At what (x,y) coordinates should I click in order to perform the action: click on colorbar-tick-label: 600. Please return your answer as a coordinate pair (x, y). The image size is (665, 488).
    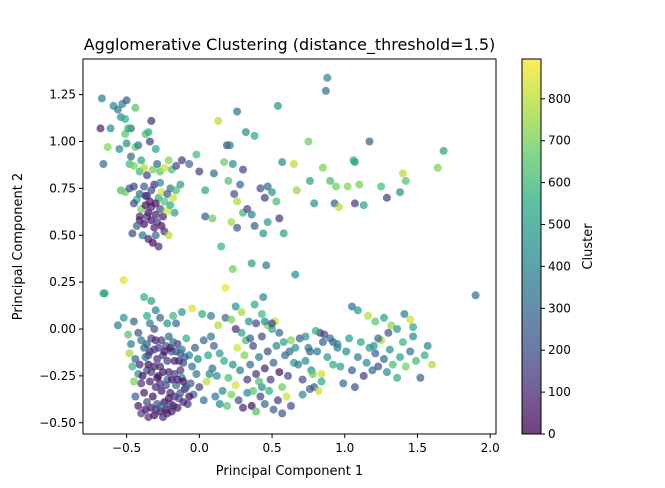
    Looking at the image, I should click on (559, 183).